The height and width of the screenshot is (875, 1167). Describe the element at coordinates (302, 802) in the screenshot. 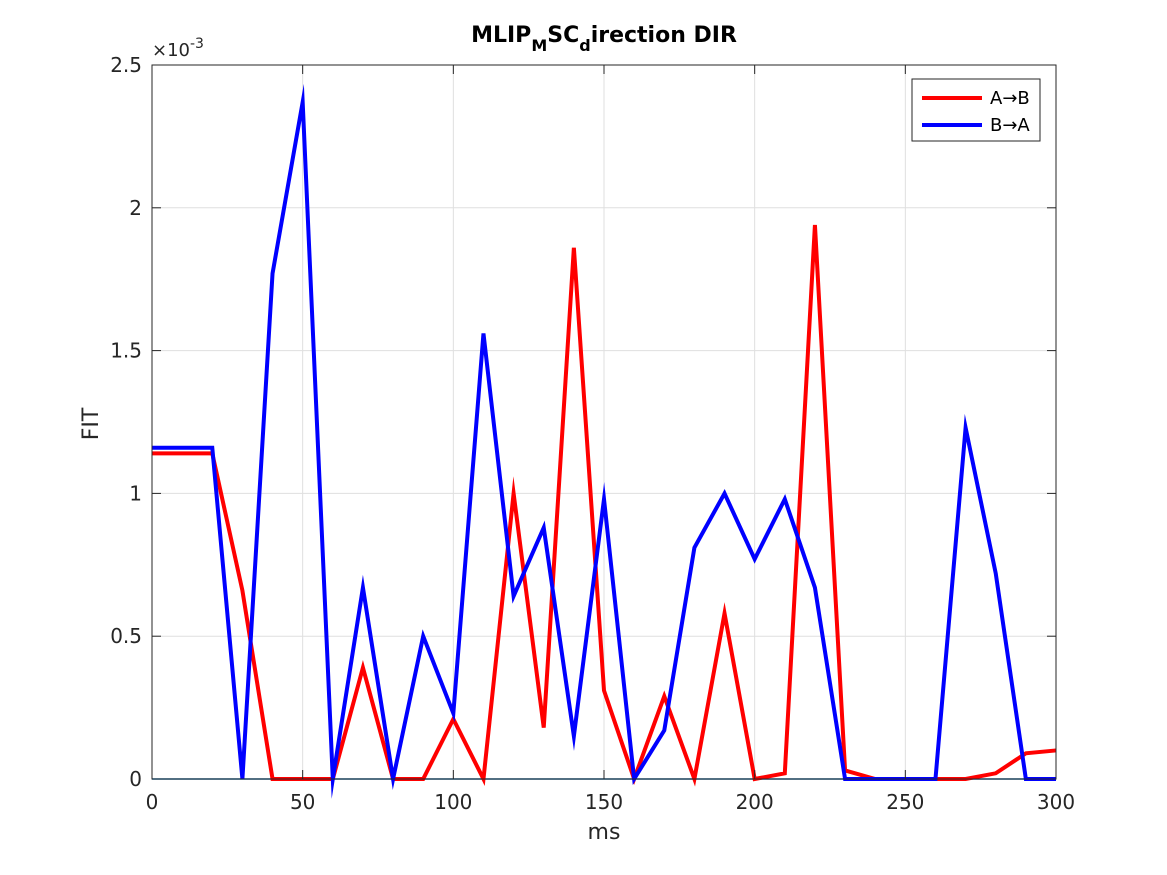

I see `x-tick-label: 50` at that location.